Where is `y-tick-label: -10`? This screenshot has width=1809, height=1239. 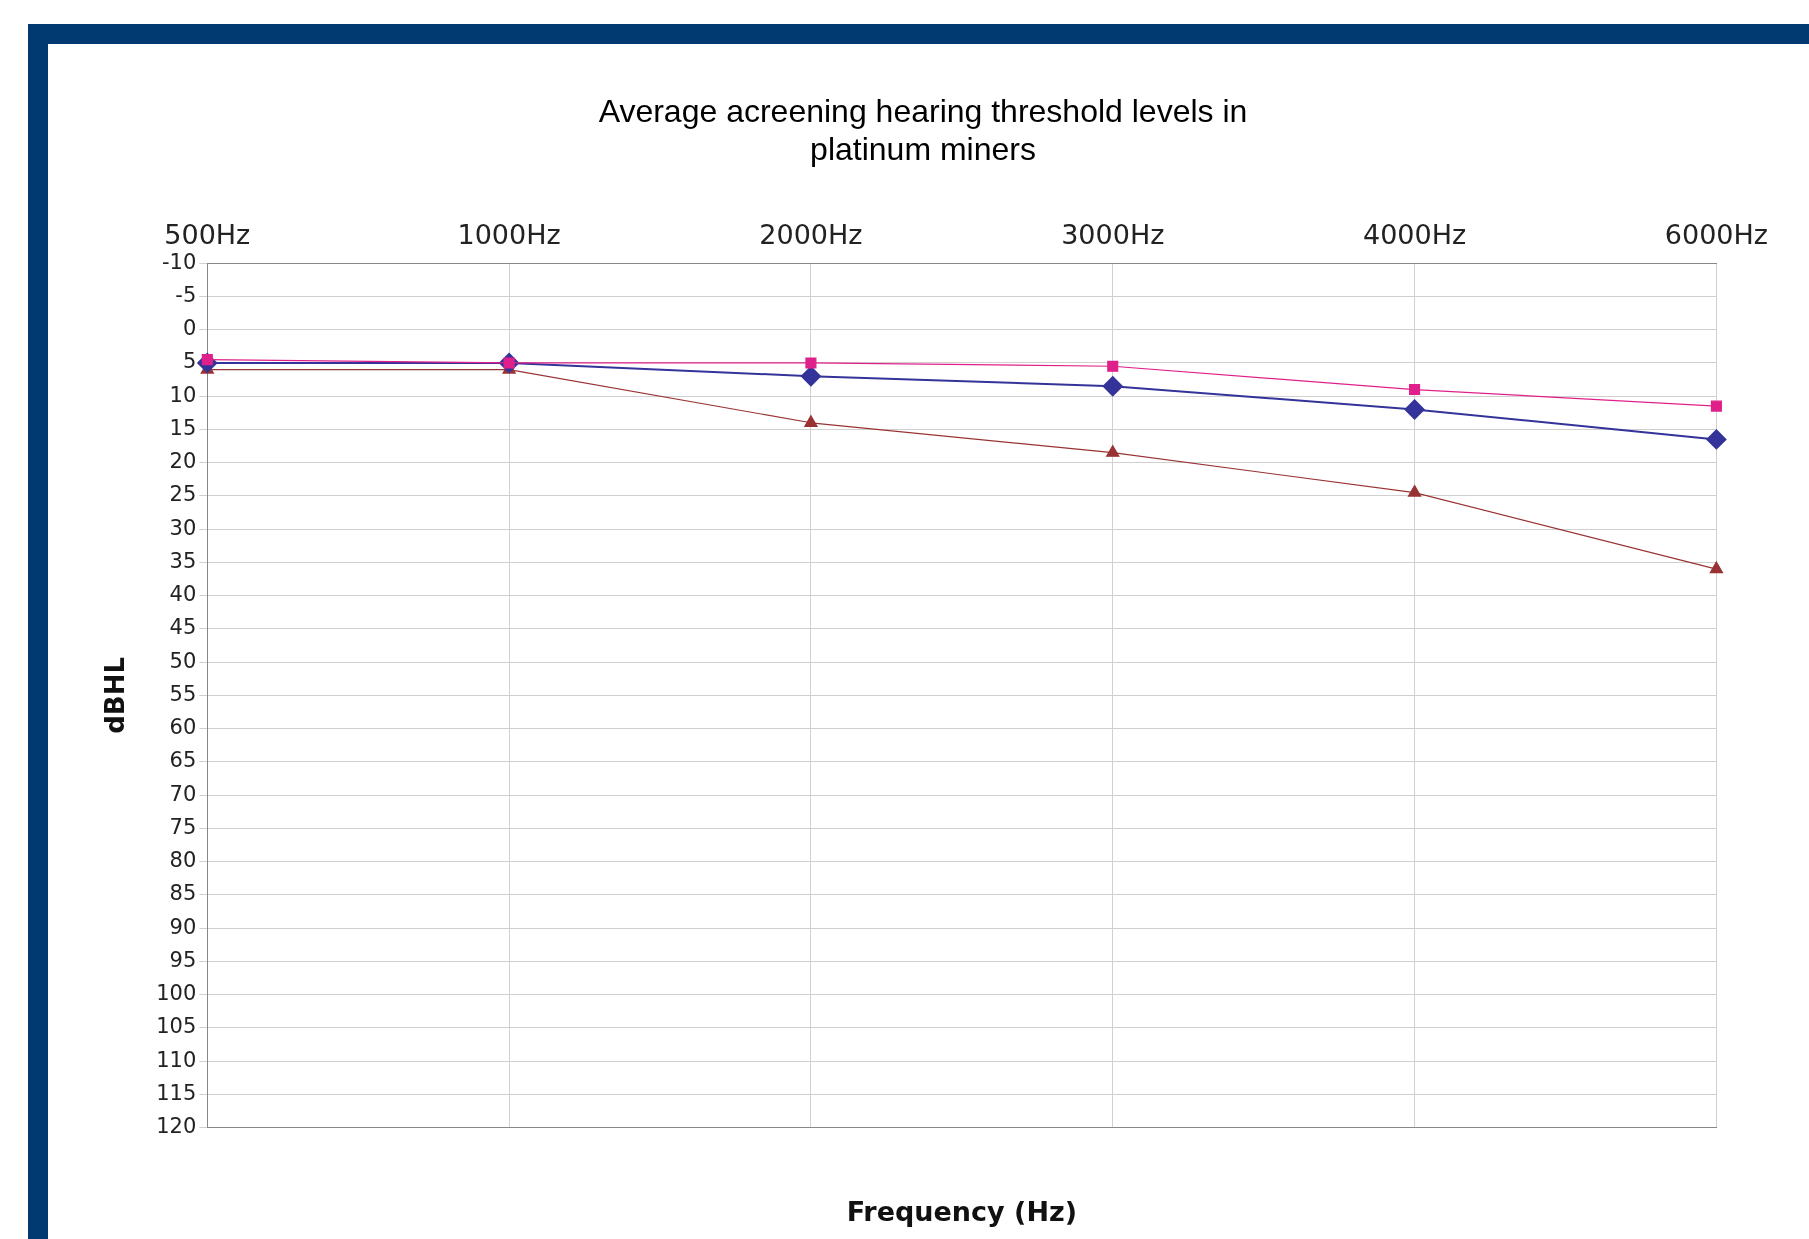 y-tick-label: -10 is located at coordinates (179, 261).